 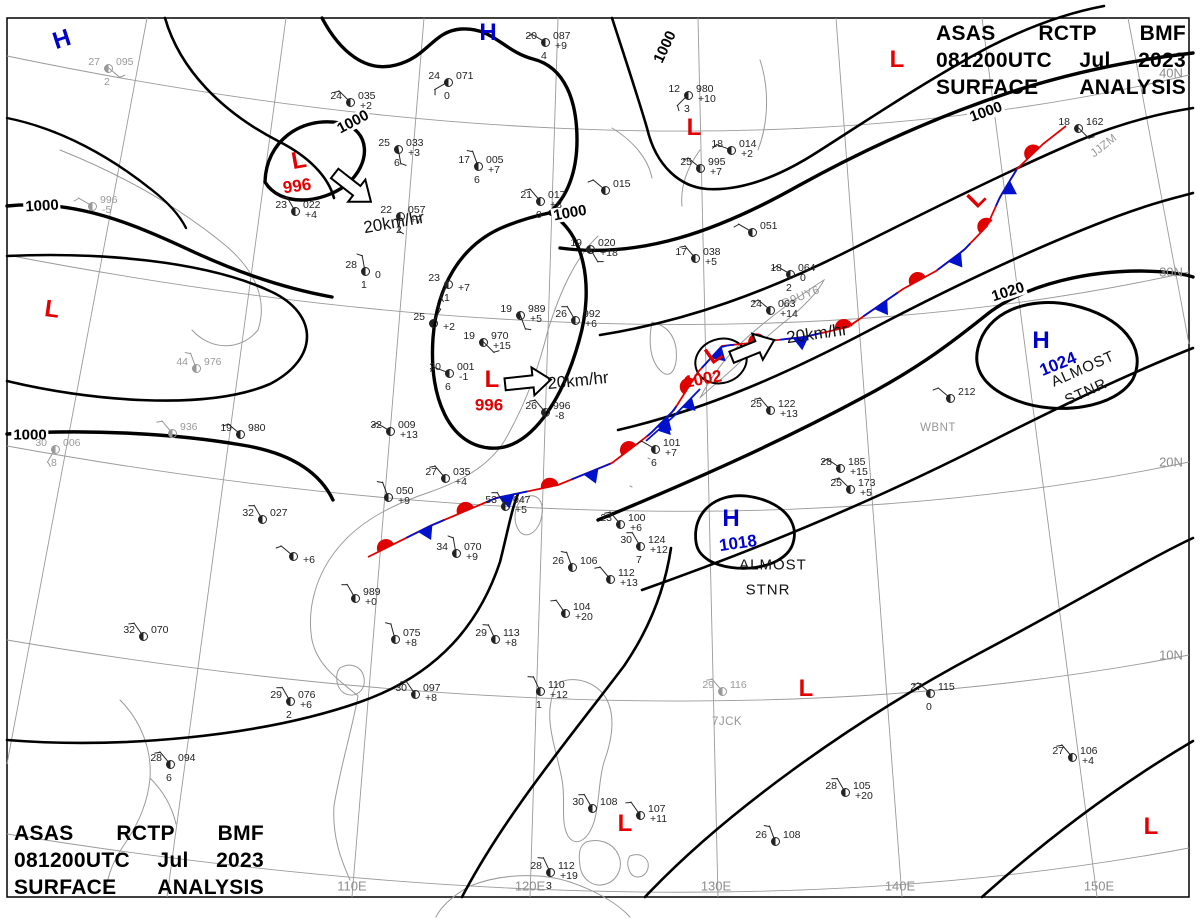 What do you see at coordinates (44, 833) in the screenshot?
I see `title-word: ASAS` at bounding box center [44, 833].